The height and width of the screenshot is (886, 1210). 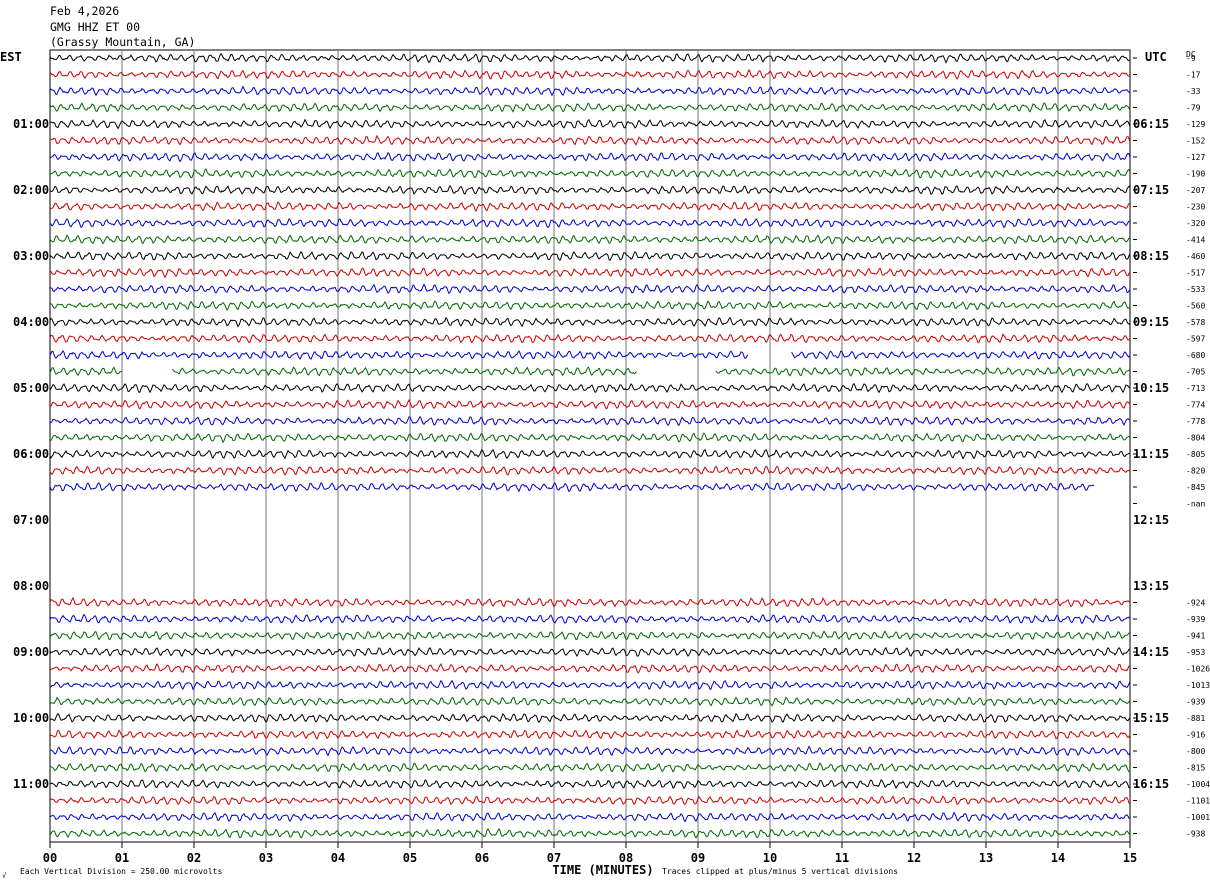 What do you see at coordinates (602, 870) in the screenshot?
I see `x-axis-title: TIME (MINUTES)` at bounding box center [602, 870].